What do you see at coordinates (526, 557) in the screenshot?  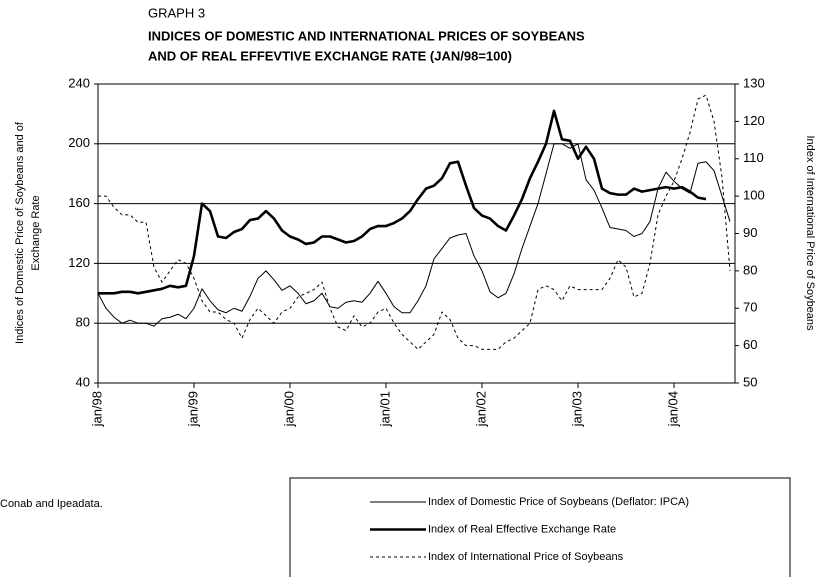 I see `legend-label: Index of International Price of Soybeans` at bounding box center [526, 557].